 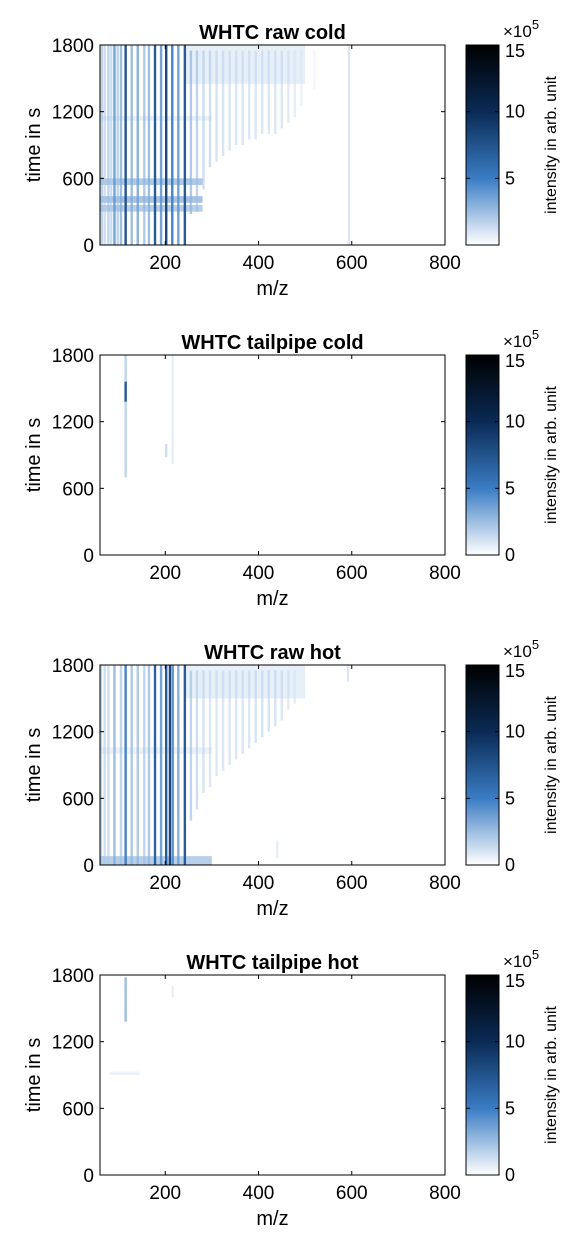 What do you see at coordinates (515, 1042) in the screenshot?
I see `colorbar-tick-label: 10` at bounding box center [515, 1042].